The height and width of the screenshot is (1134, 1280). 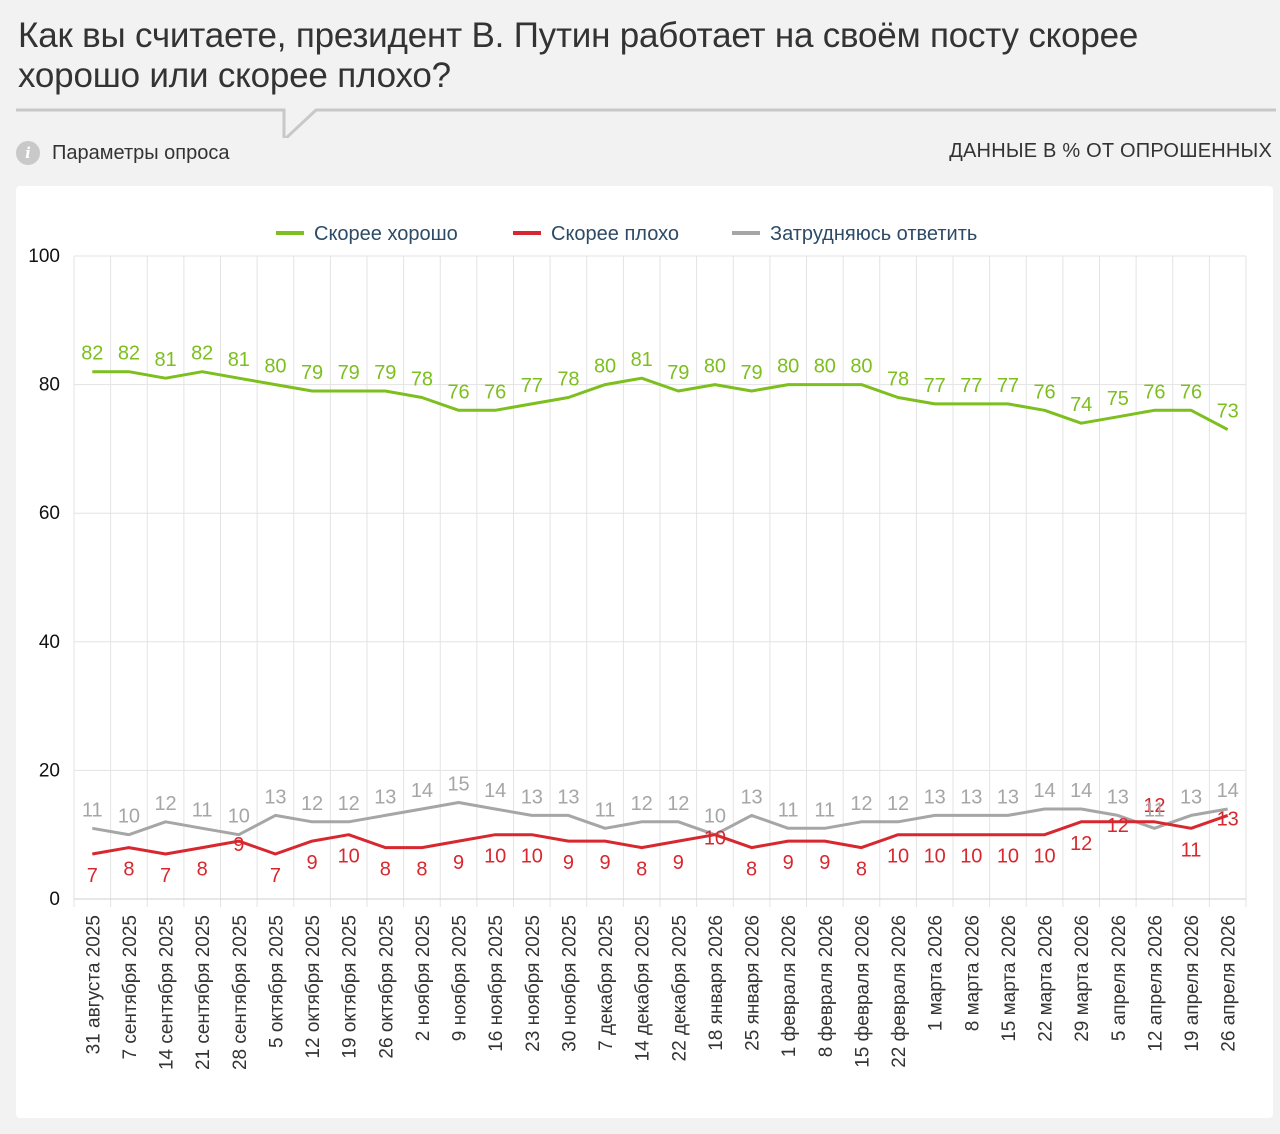 What do you see at coordinates (460, 978) in the screenshot?
I see `x-tick-label: 9 ноября 2025` at bounding box center [460, 978].